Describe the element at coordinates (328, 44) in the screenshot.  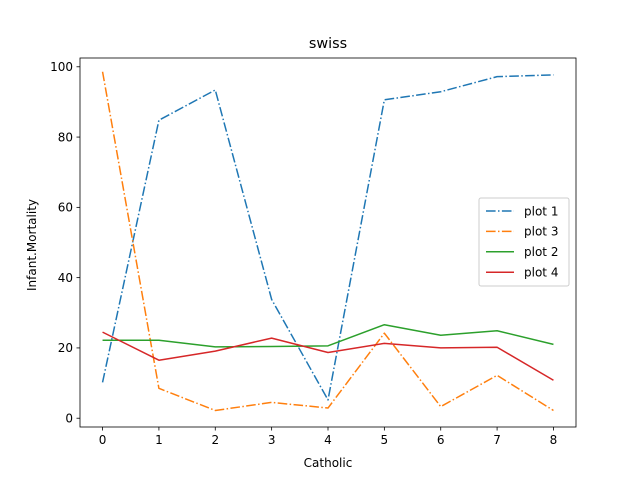
I see `chart-title: swiss` at that location.